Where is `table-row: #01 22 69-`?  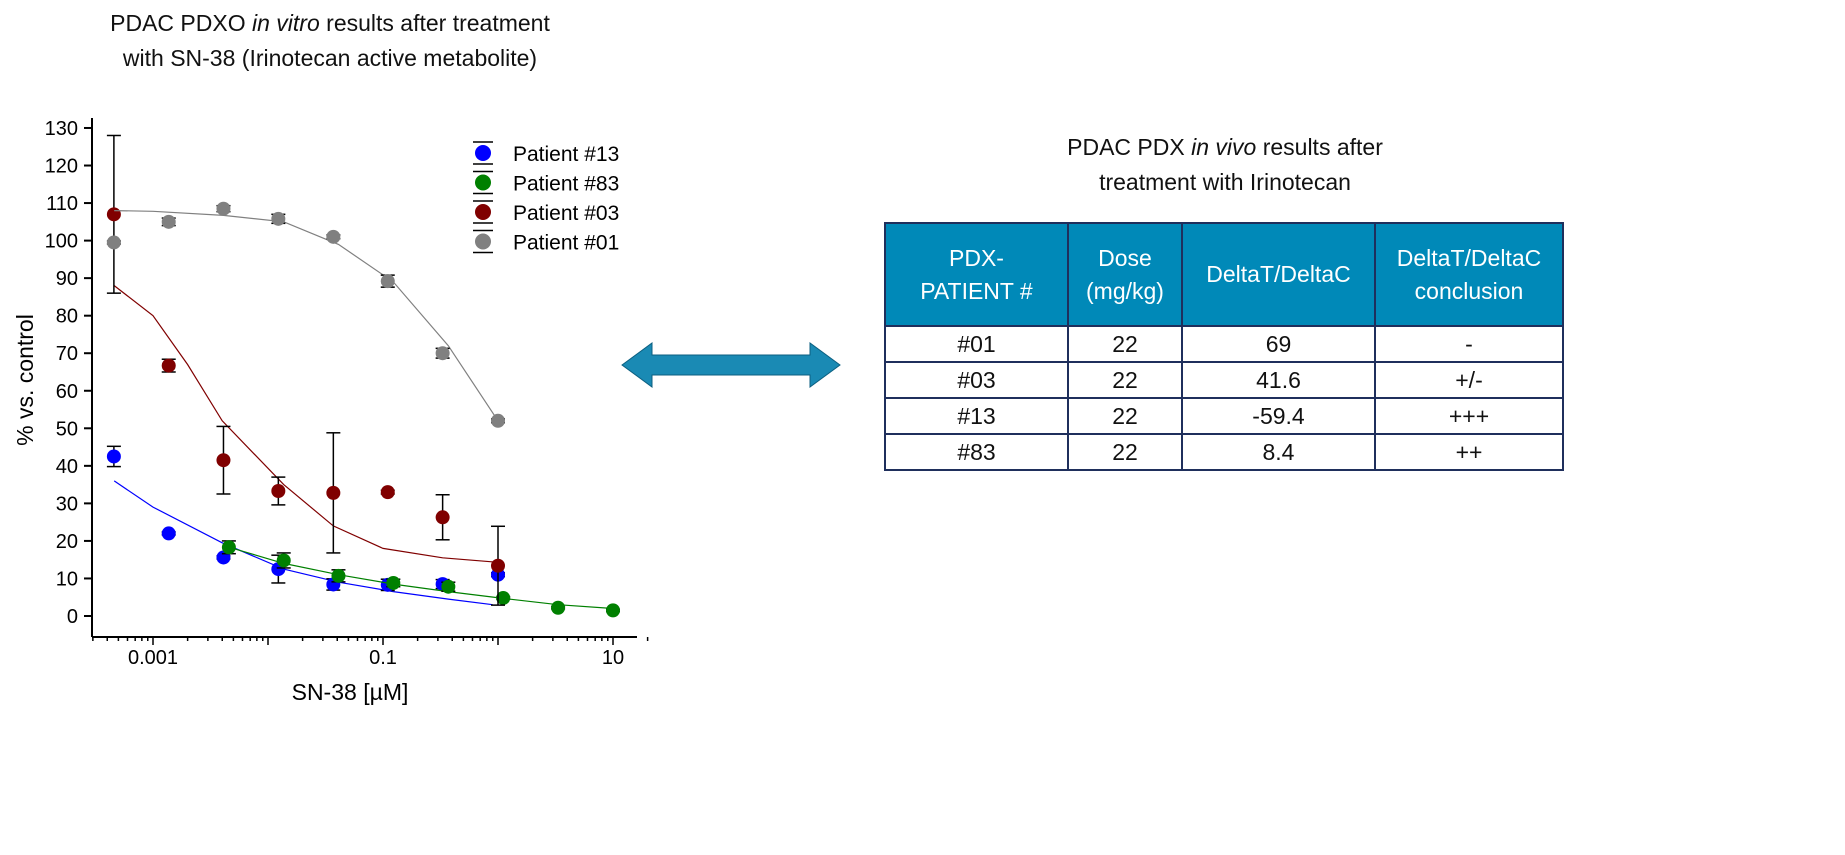 table-row: #01 22 69- is located at coordinates (1224, 344).